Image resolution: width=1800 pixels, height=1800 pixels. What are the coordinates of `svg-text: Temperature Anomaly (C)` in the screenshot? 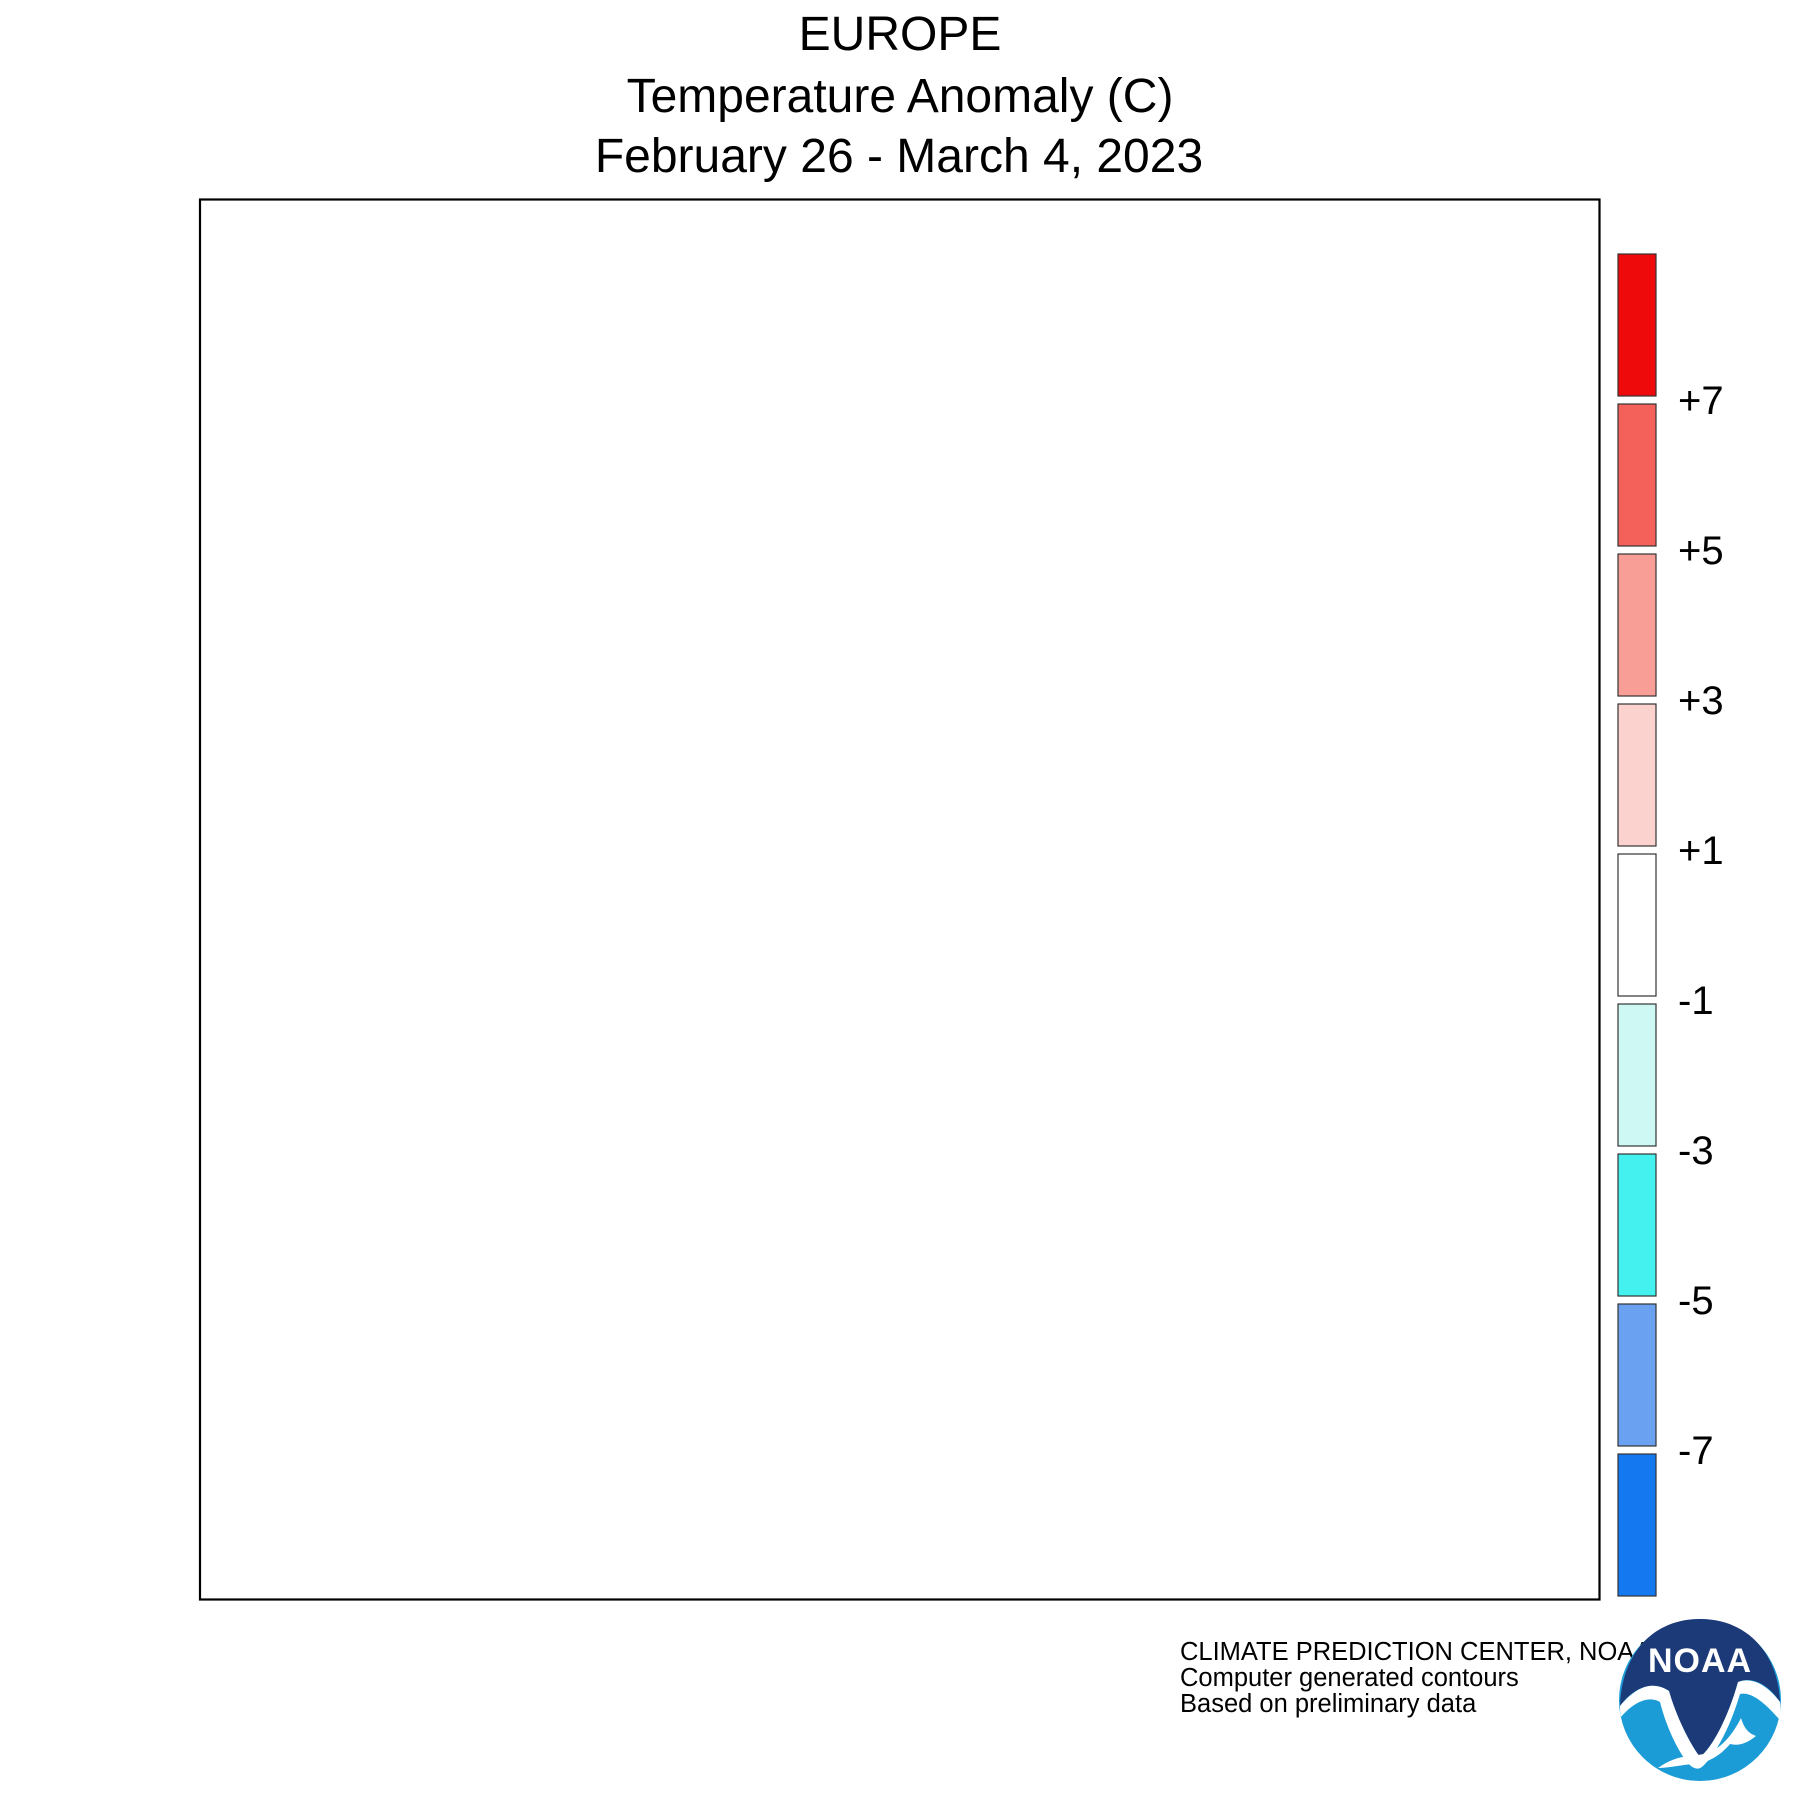 It's located at (900, 96).